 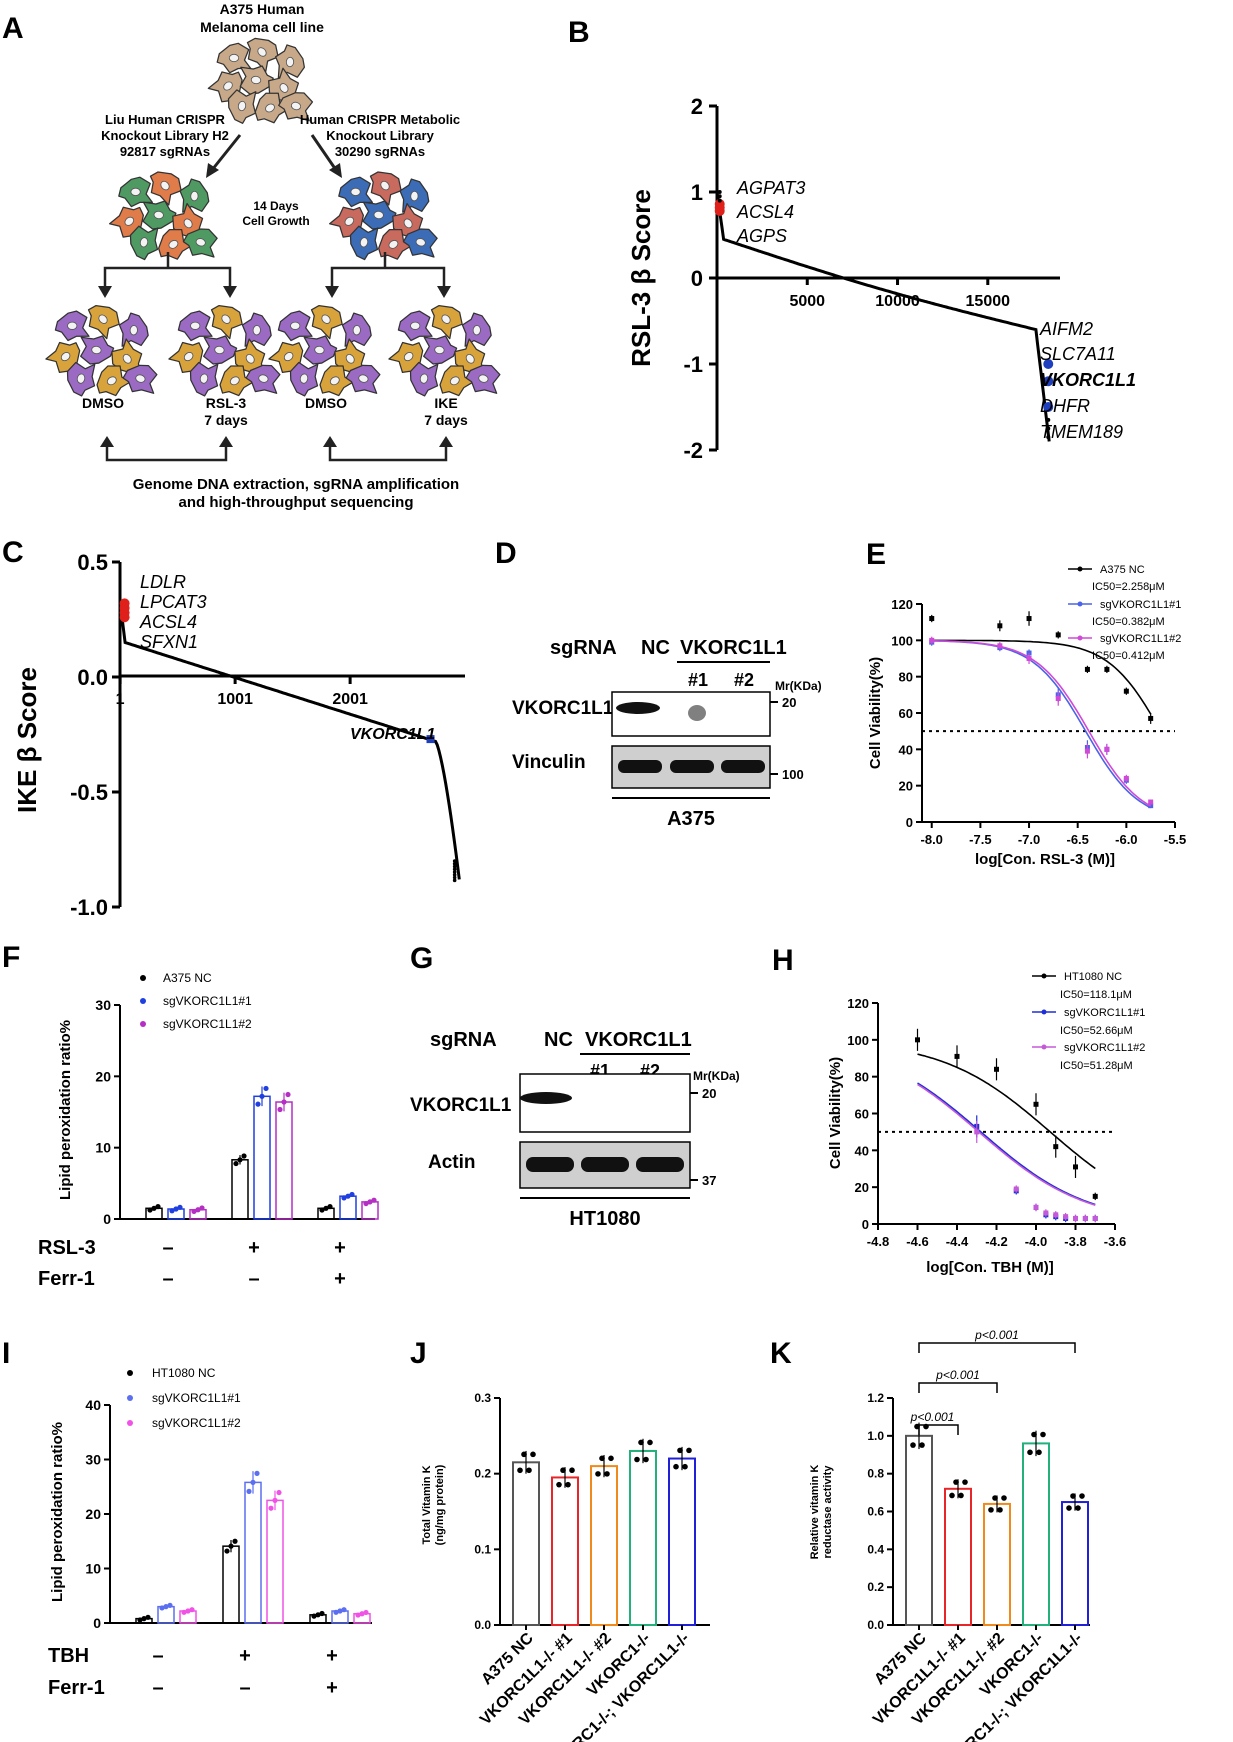 I want to click on b-gene-vkorc1l1: VKORC1L1, so click(x=1088, y=380).